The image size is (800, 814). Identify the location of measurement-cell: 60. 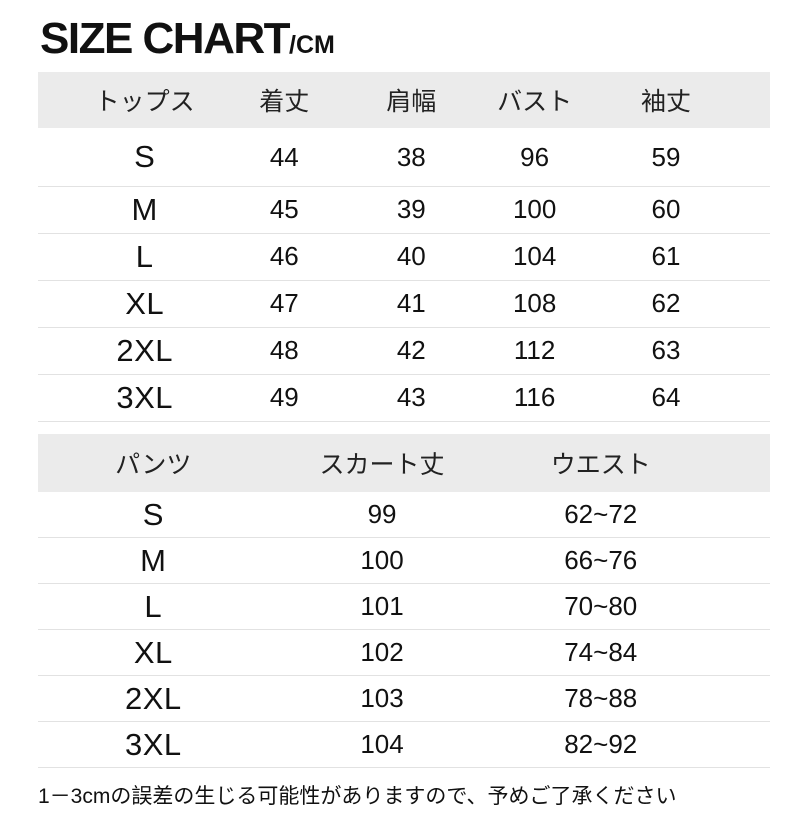
(666, 209).